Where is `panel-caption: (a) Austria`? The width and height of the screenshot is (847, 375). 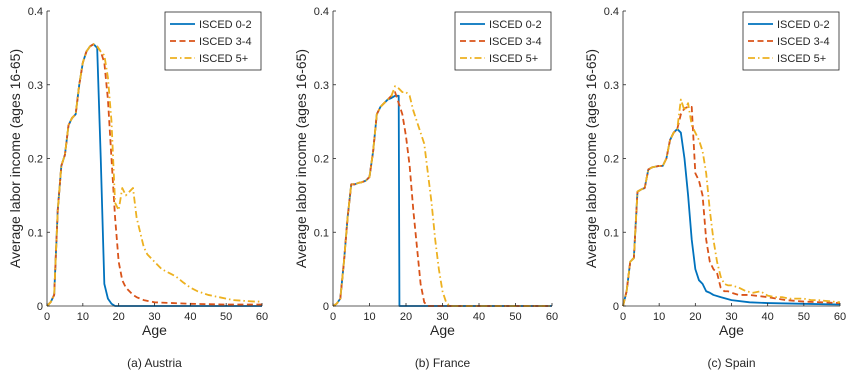
panel-caption: (a) Austria is located at coordinates (154, 363).